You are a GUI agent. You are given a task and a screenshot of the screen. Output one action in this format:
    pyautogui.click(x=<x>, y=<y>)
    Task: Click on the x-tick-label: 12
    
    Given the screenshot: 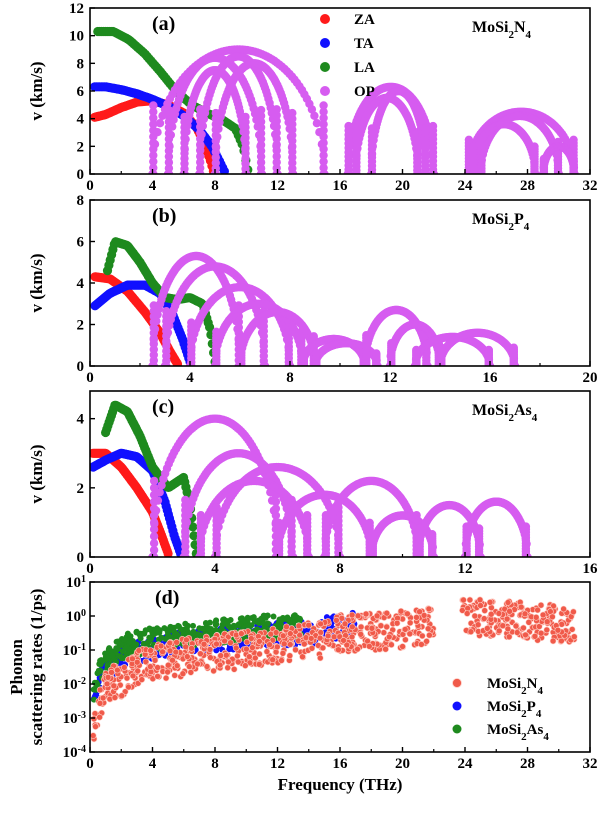 What is the action you would take?
    pyautogui.click(x=465, y=569)
    